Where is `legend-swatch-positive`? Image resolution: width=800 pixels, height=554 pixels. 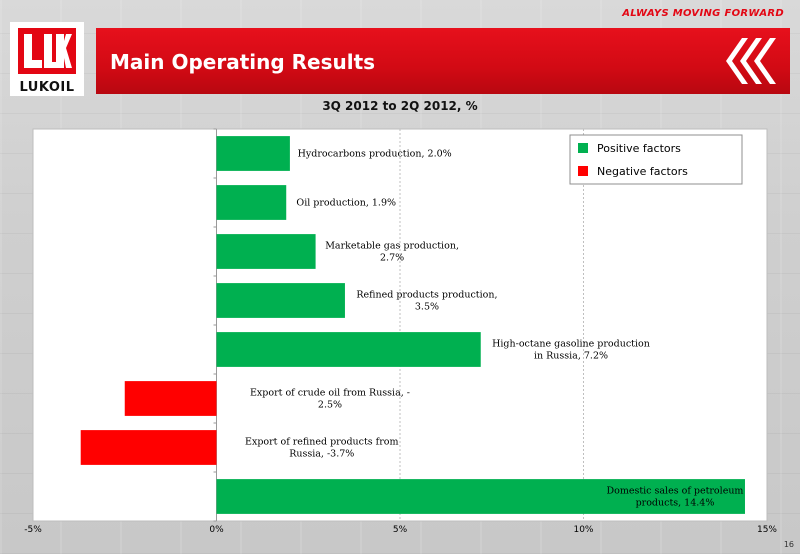
legend-swatch-positive is located at coordinates (583, 148).